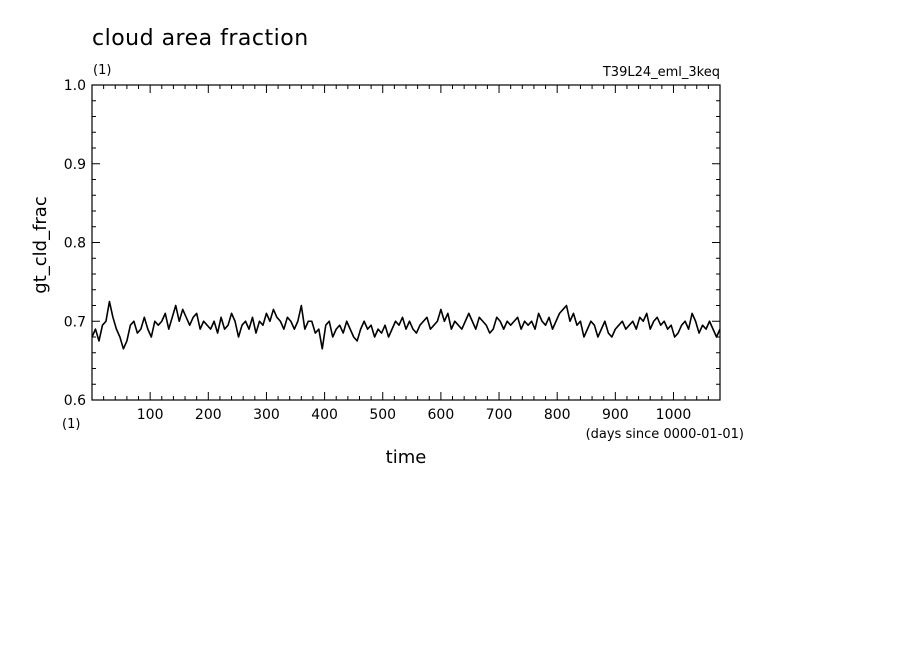 This screenshot has height=654, width=904. I want to click on x-units: (days since 0000-01-01), so click(665, 434).